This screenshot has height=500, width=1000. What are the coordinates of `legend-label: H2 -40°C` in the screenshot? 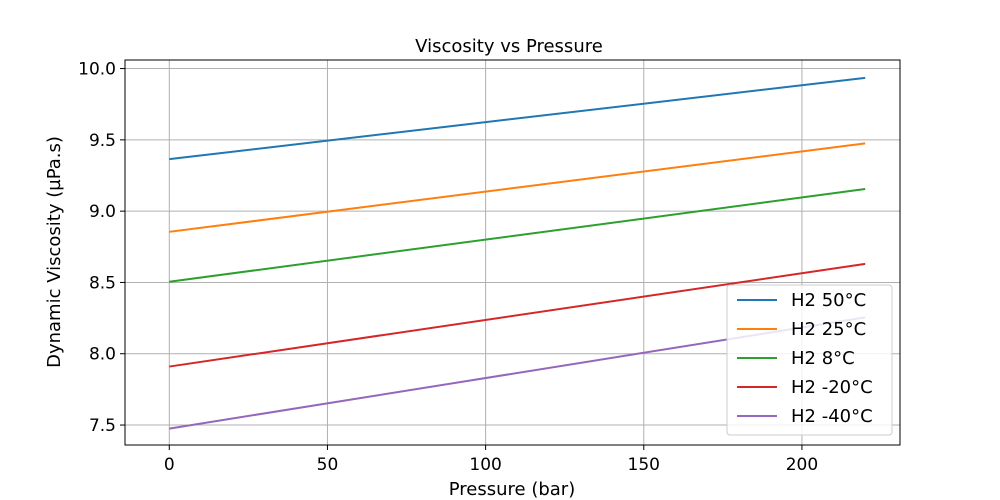 It's located at (832, 416).